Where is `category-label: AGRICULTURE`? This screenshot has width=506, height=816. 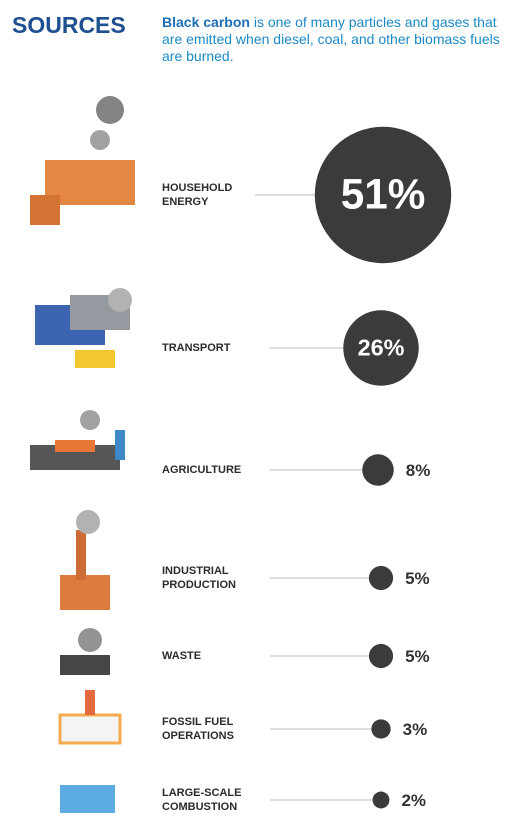 category-label: AGRICULTURE is located at coordinates (202, 470).